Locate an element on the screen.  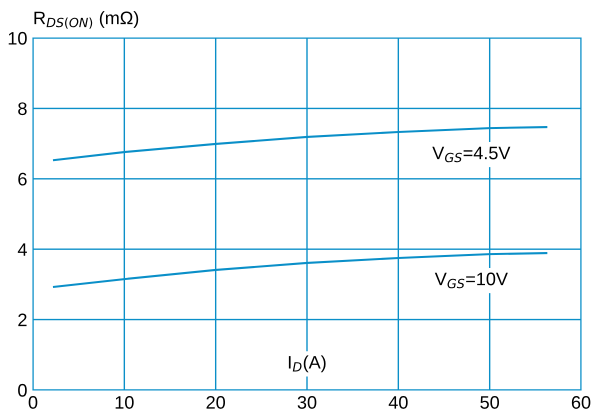
series-label: V$_{GS}$=4.5V is located at coordinates (471, 154).